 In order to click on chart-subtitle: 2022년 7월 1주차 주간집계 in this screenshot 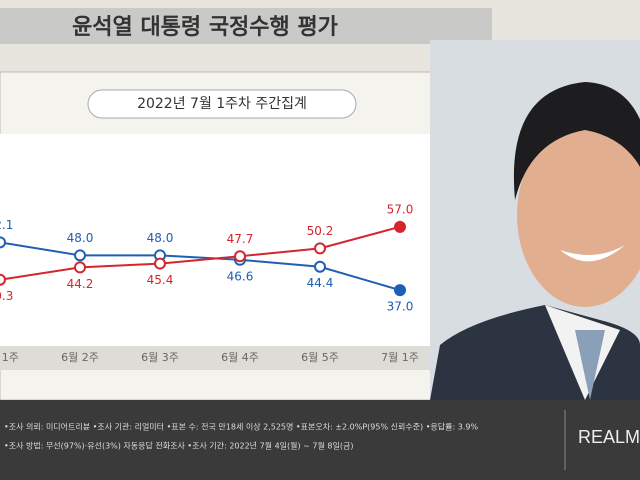, I will do `click(222, 104)`.